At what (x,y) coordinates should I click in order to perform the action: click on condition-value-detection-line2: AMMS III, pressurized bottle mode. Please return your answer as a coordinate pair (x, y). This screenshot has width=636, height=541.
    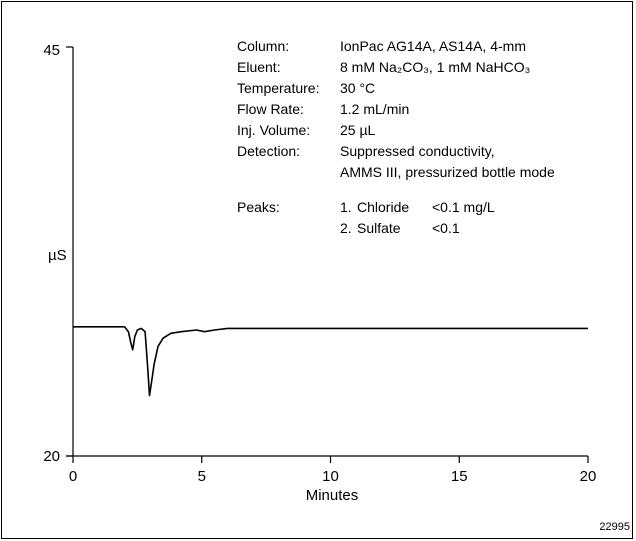
    Looking at the image, I should click on (447, 172).